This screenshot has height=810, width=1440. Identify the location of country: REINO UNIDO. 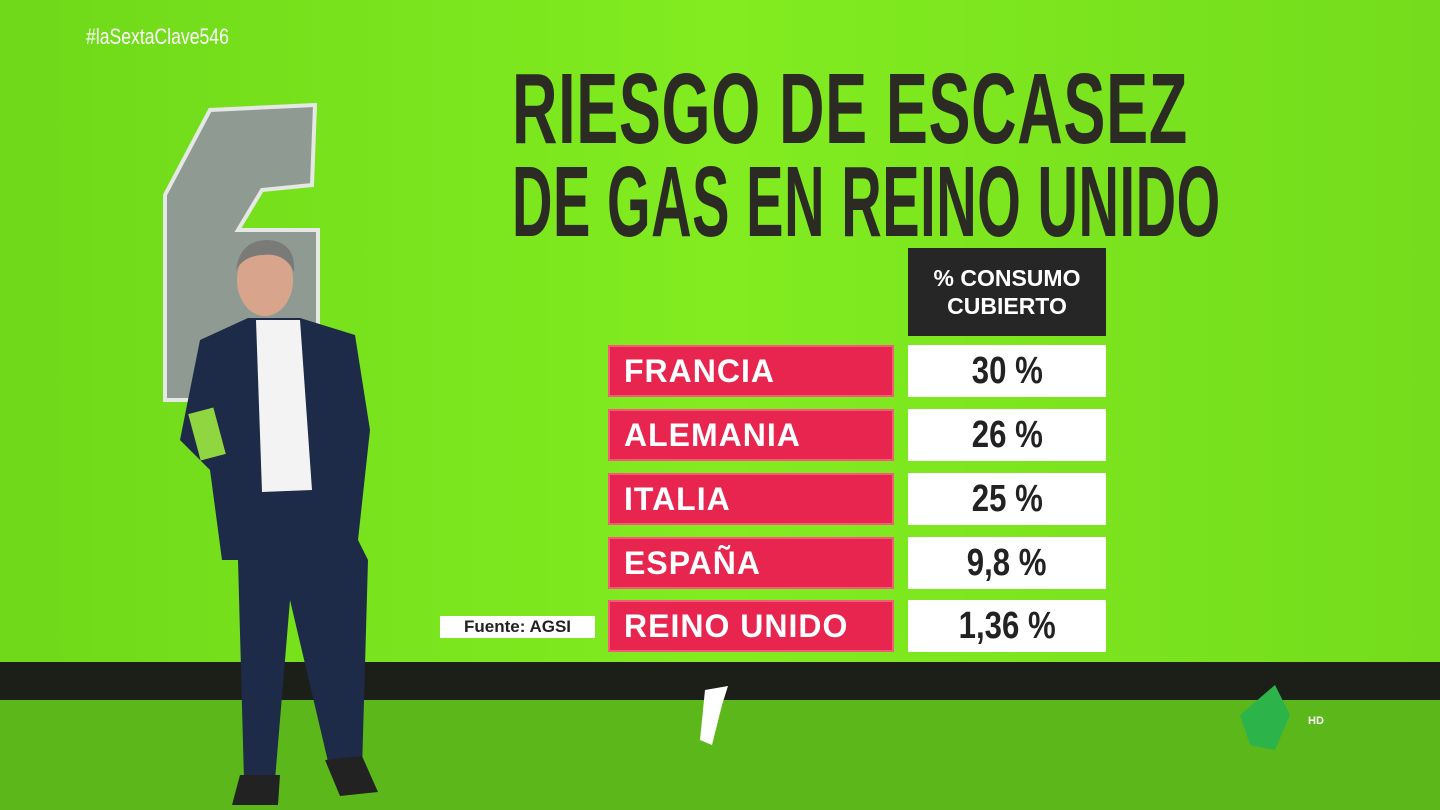
(751, 626).